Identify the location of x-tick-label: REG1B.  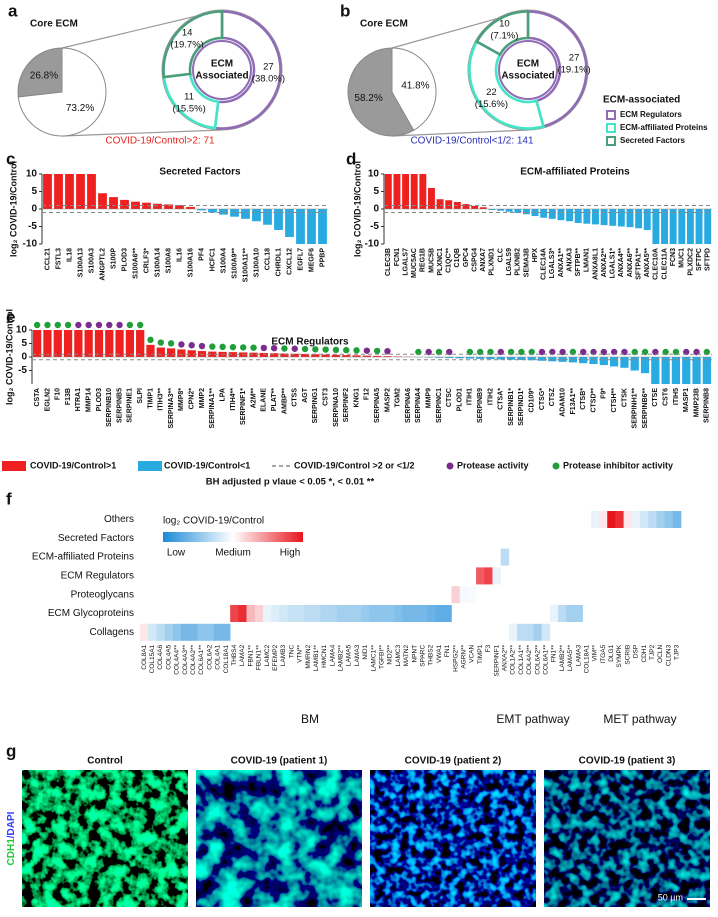
(423, 260).